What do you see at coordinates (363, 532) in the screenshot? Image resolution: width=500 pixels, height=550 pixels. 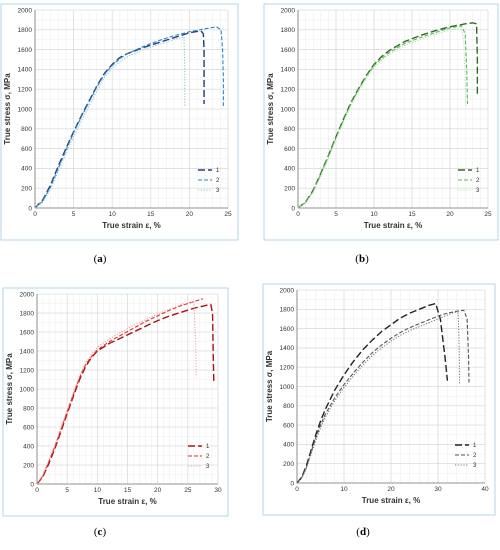 I see `panel-caption: (d)` at bounding box center [363, 532].